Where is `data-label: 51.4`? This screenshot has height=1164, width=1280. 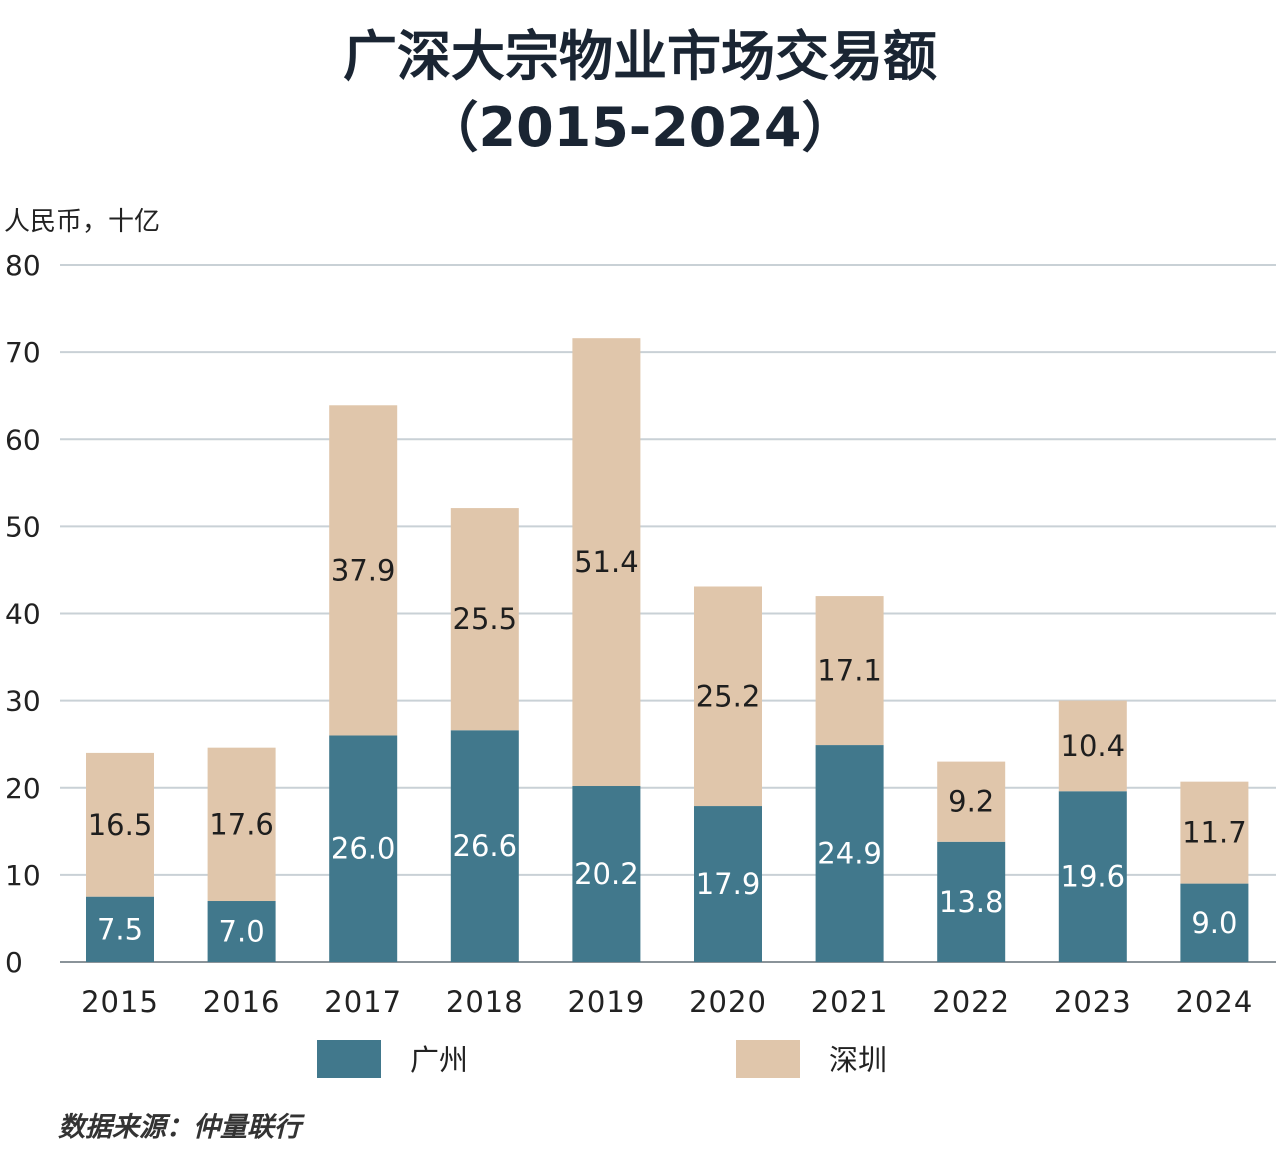 data-label: 51.4 is located at coordinates (606, 562).